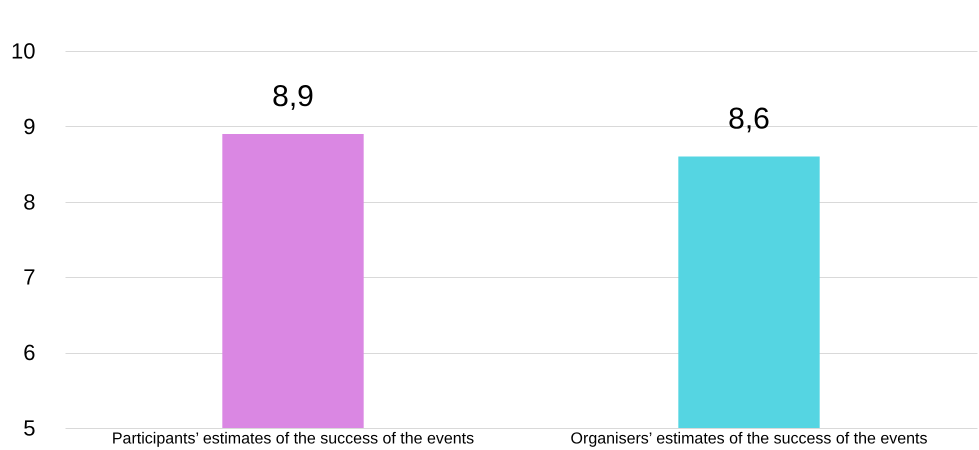 The width and height of the screenshot is (979, 450). What do you see at coordinates (29, 126) in the screenshot?
I see `y-tick-label: 9` at bounding box center [29, 126].